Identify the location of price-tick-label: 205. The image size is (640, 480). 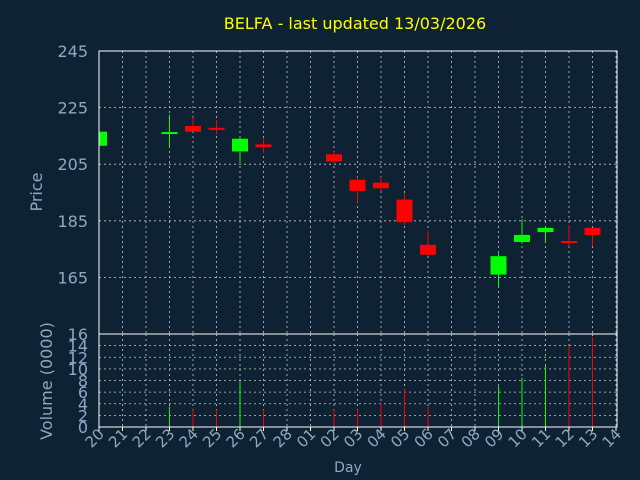
(72, 164).